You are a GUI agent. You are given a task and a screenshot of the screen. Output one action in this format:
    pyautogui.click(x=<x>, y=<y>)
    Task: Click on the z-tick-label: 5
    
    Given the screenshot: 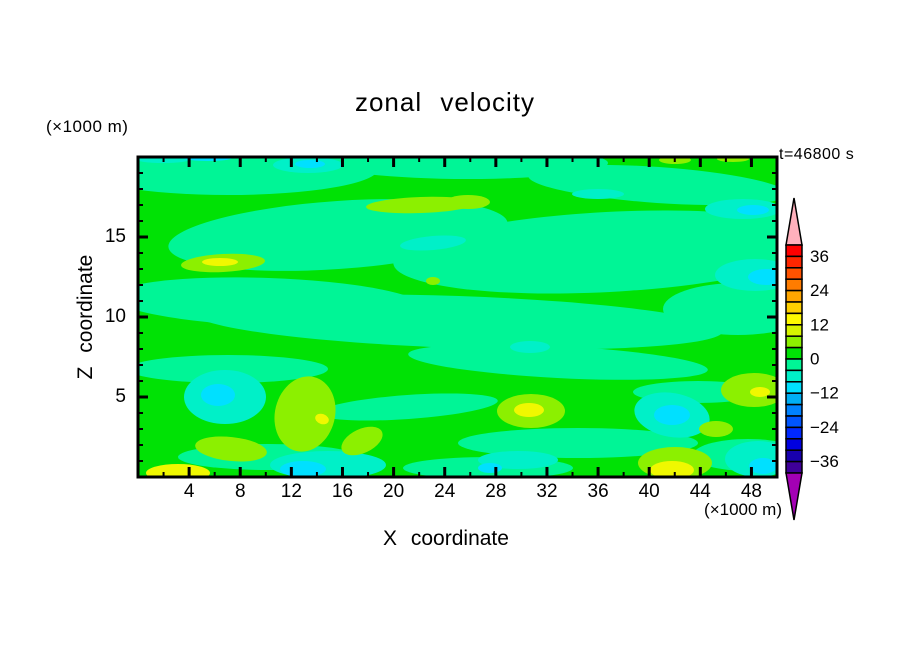 What is the action you would take?
    pyautogui.click(x=120, y=396)
    